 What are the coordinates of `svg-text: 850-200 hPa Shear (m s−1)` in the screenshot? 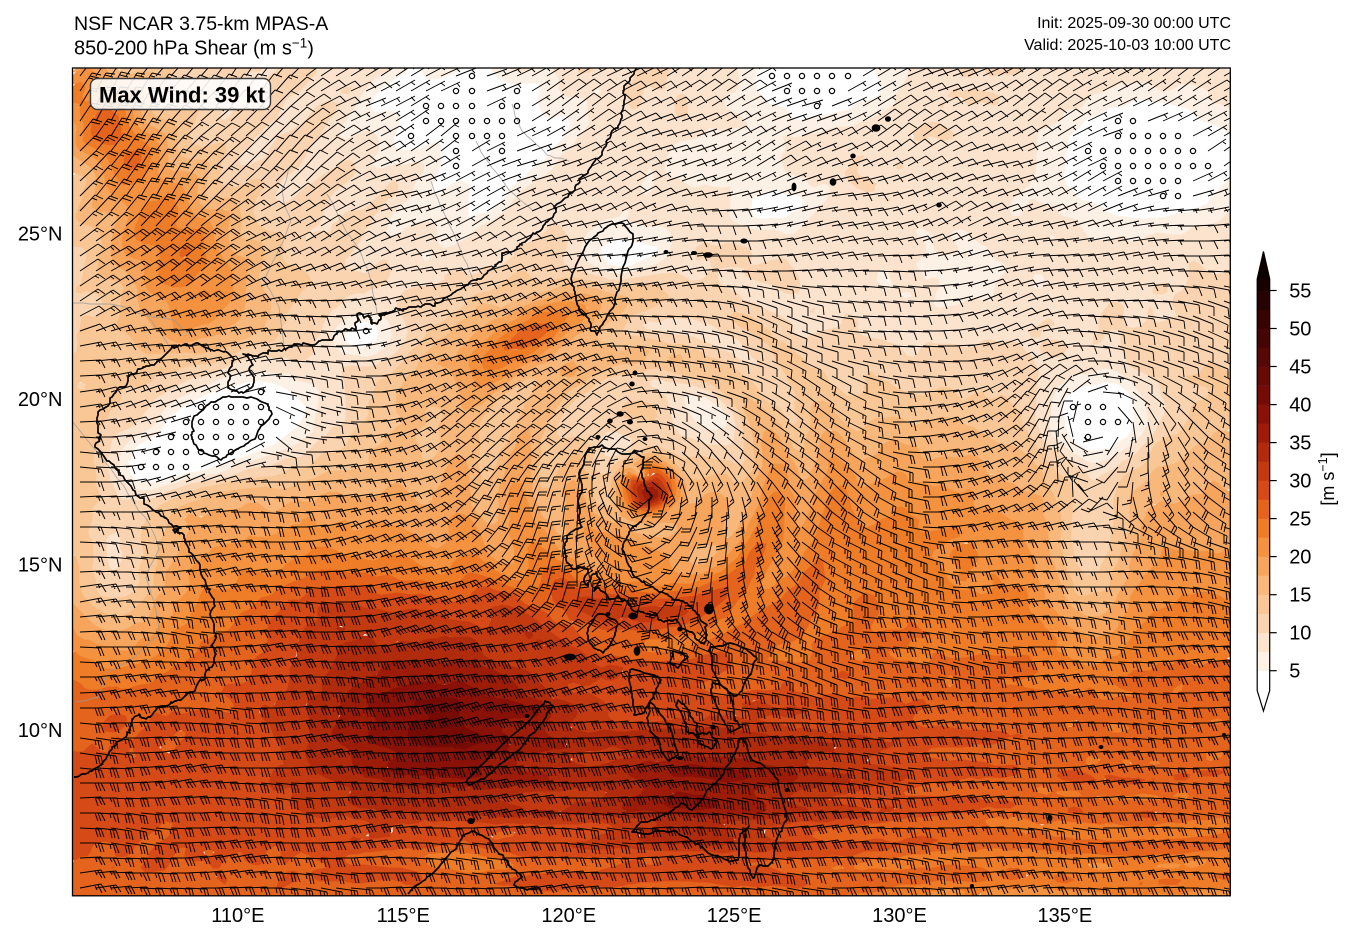 It's located at (194, 48).